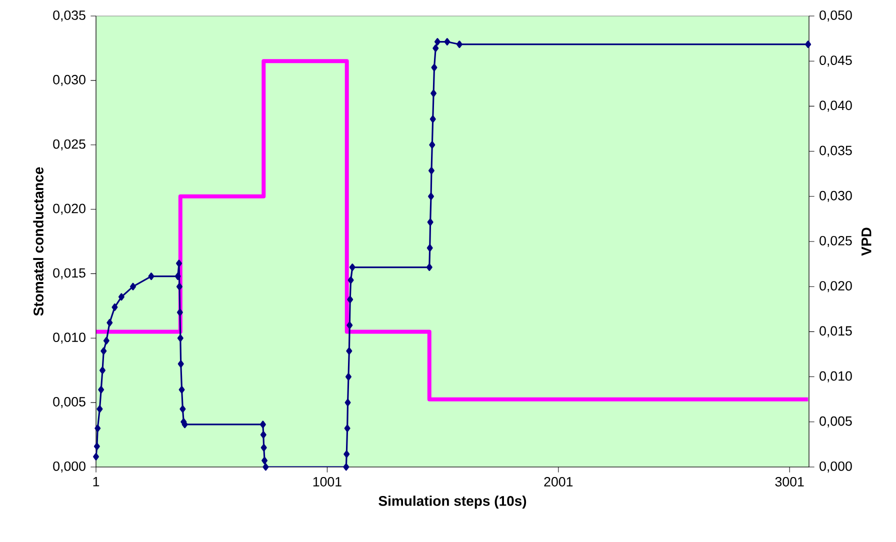  What do you see at coordinates (836, 242) in the screenshot?
I see `y2-tick-label: 0,025` at bounding box center [836, 242].